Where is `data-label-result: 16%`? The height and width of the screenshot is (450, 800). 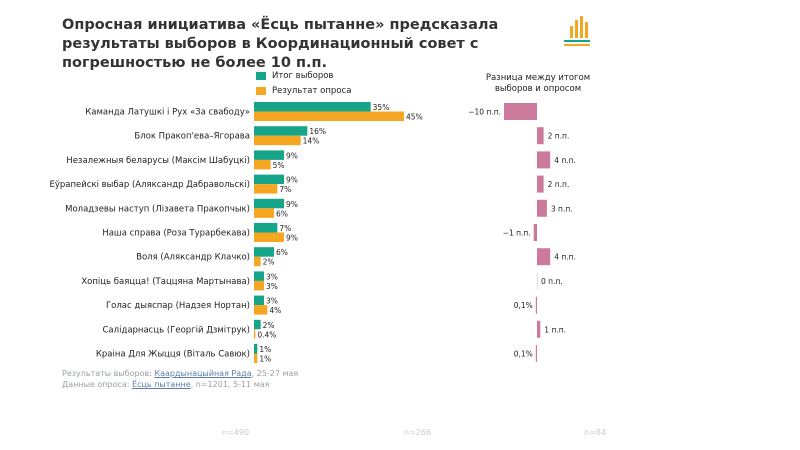 data-label-result: 16% is located at coordinates (317, 131).